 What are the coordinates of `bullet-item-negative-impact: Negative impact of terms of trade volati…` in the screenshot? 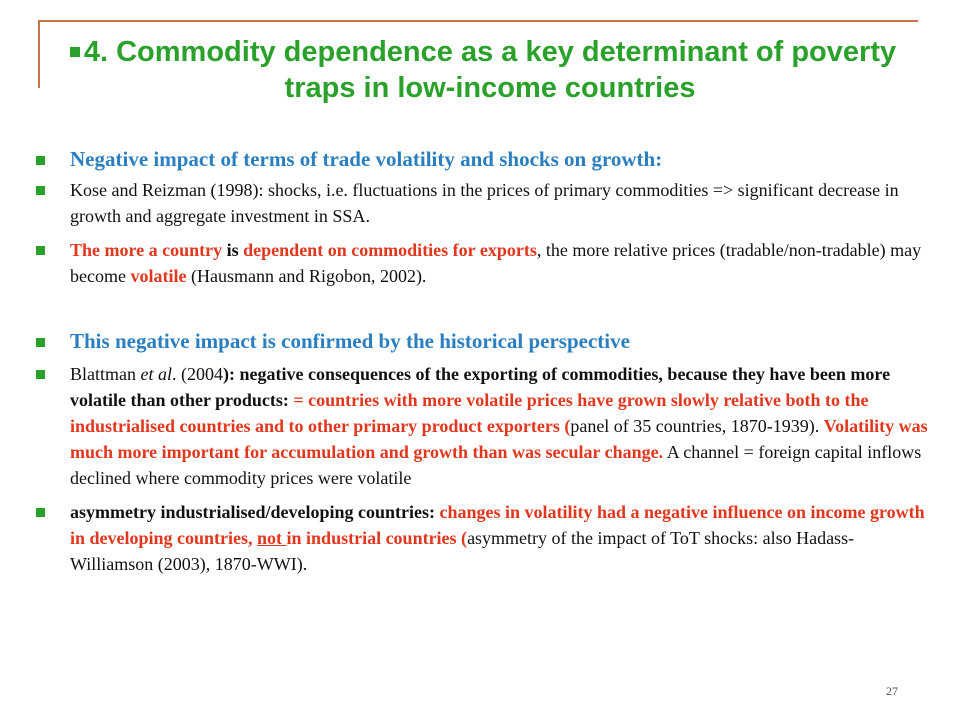 It's located at (482, 159).